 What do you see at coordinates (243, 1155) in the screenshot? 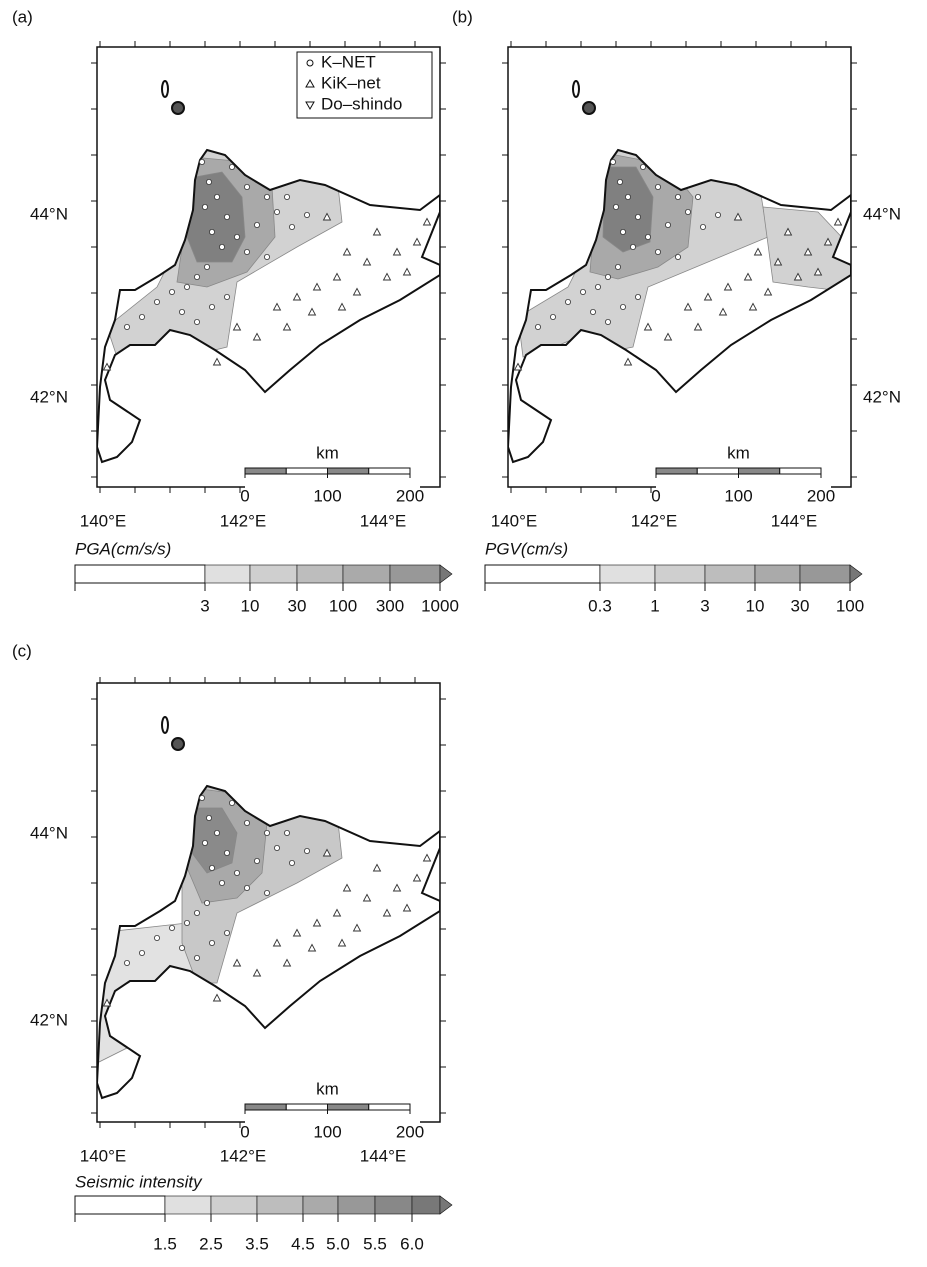
I see `lon-label: 142°E` at bounding box center [243, 1155].